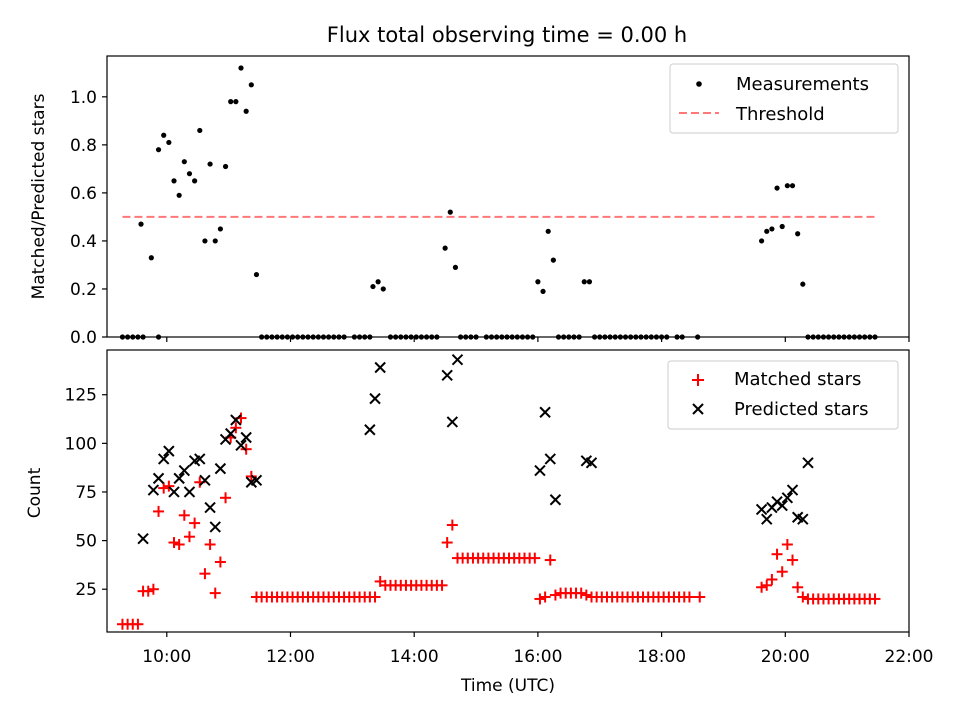 This screenshot has height=720, width=960. I want to click on y-tick-label: 0.4, so click(83, 242).